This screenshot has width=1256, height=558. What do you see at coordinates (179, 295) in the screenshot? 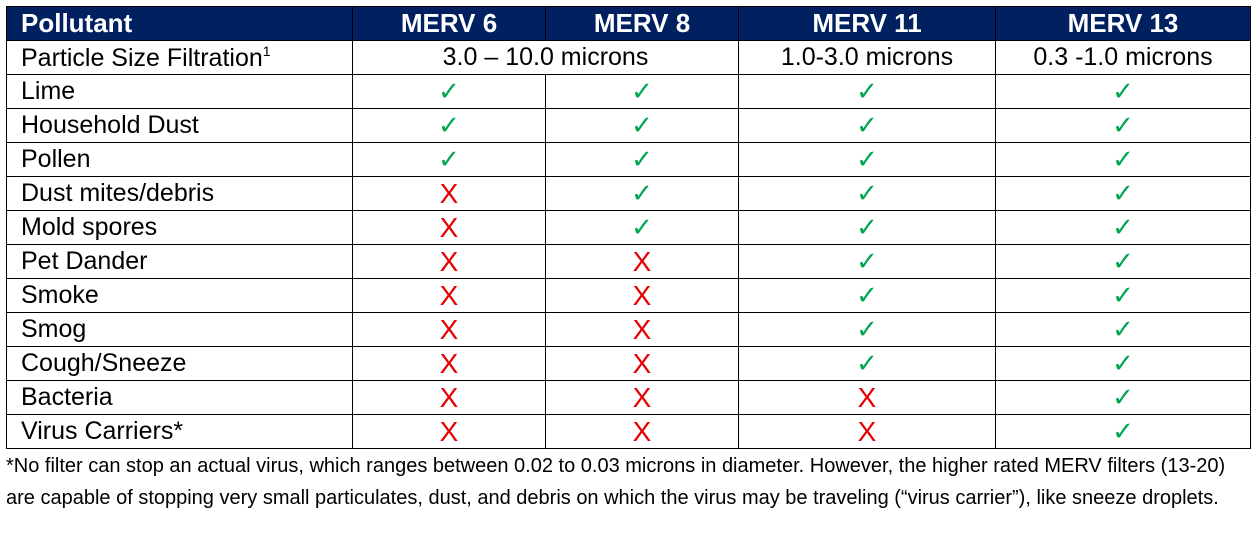
I see `pollutant-label: Smoke` at bounding box center [179, 295].